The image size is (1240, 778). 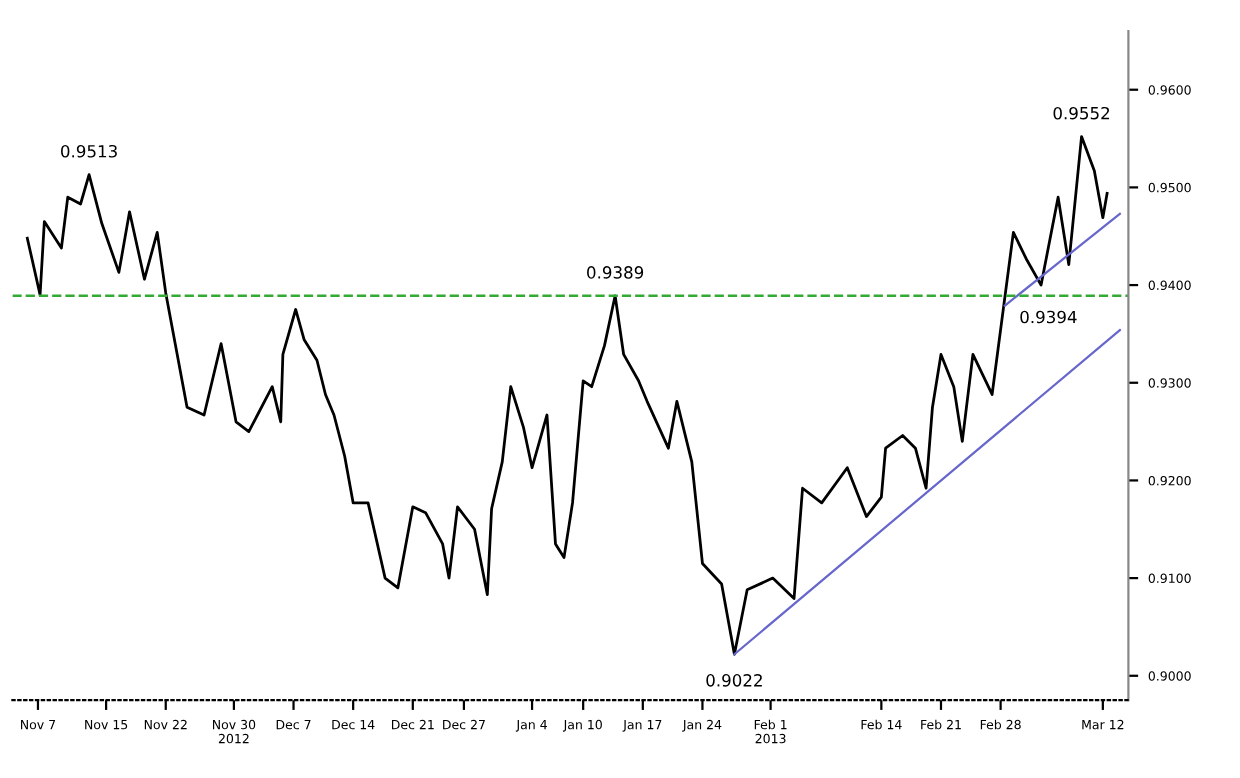 I want to click on annotation: 0.9022, so click(x=734, y=680).